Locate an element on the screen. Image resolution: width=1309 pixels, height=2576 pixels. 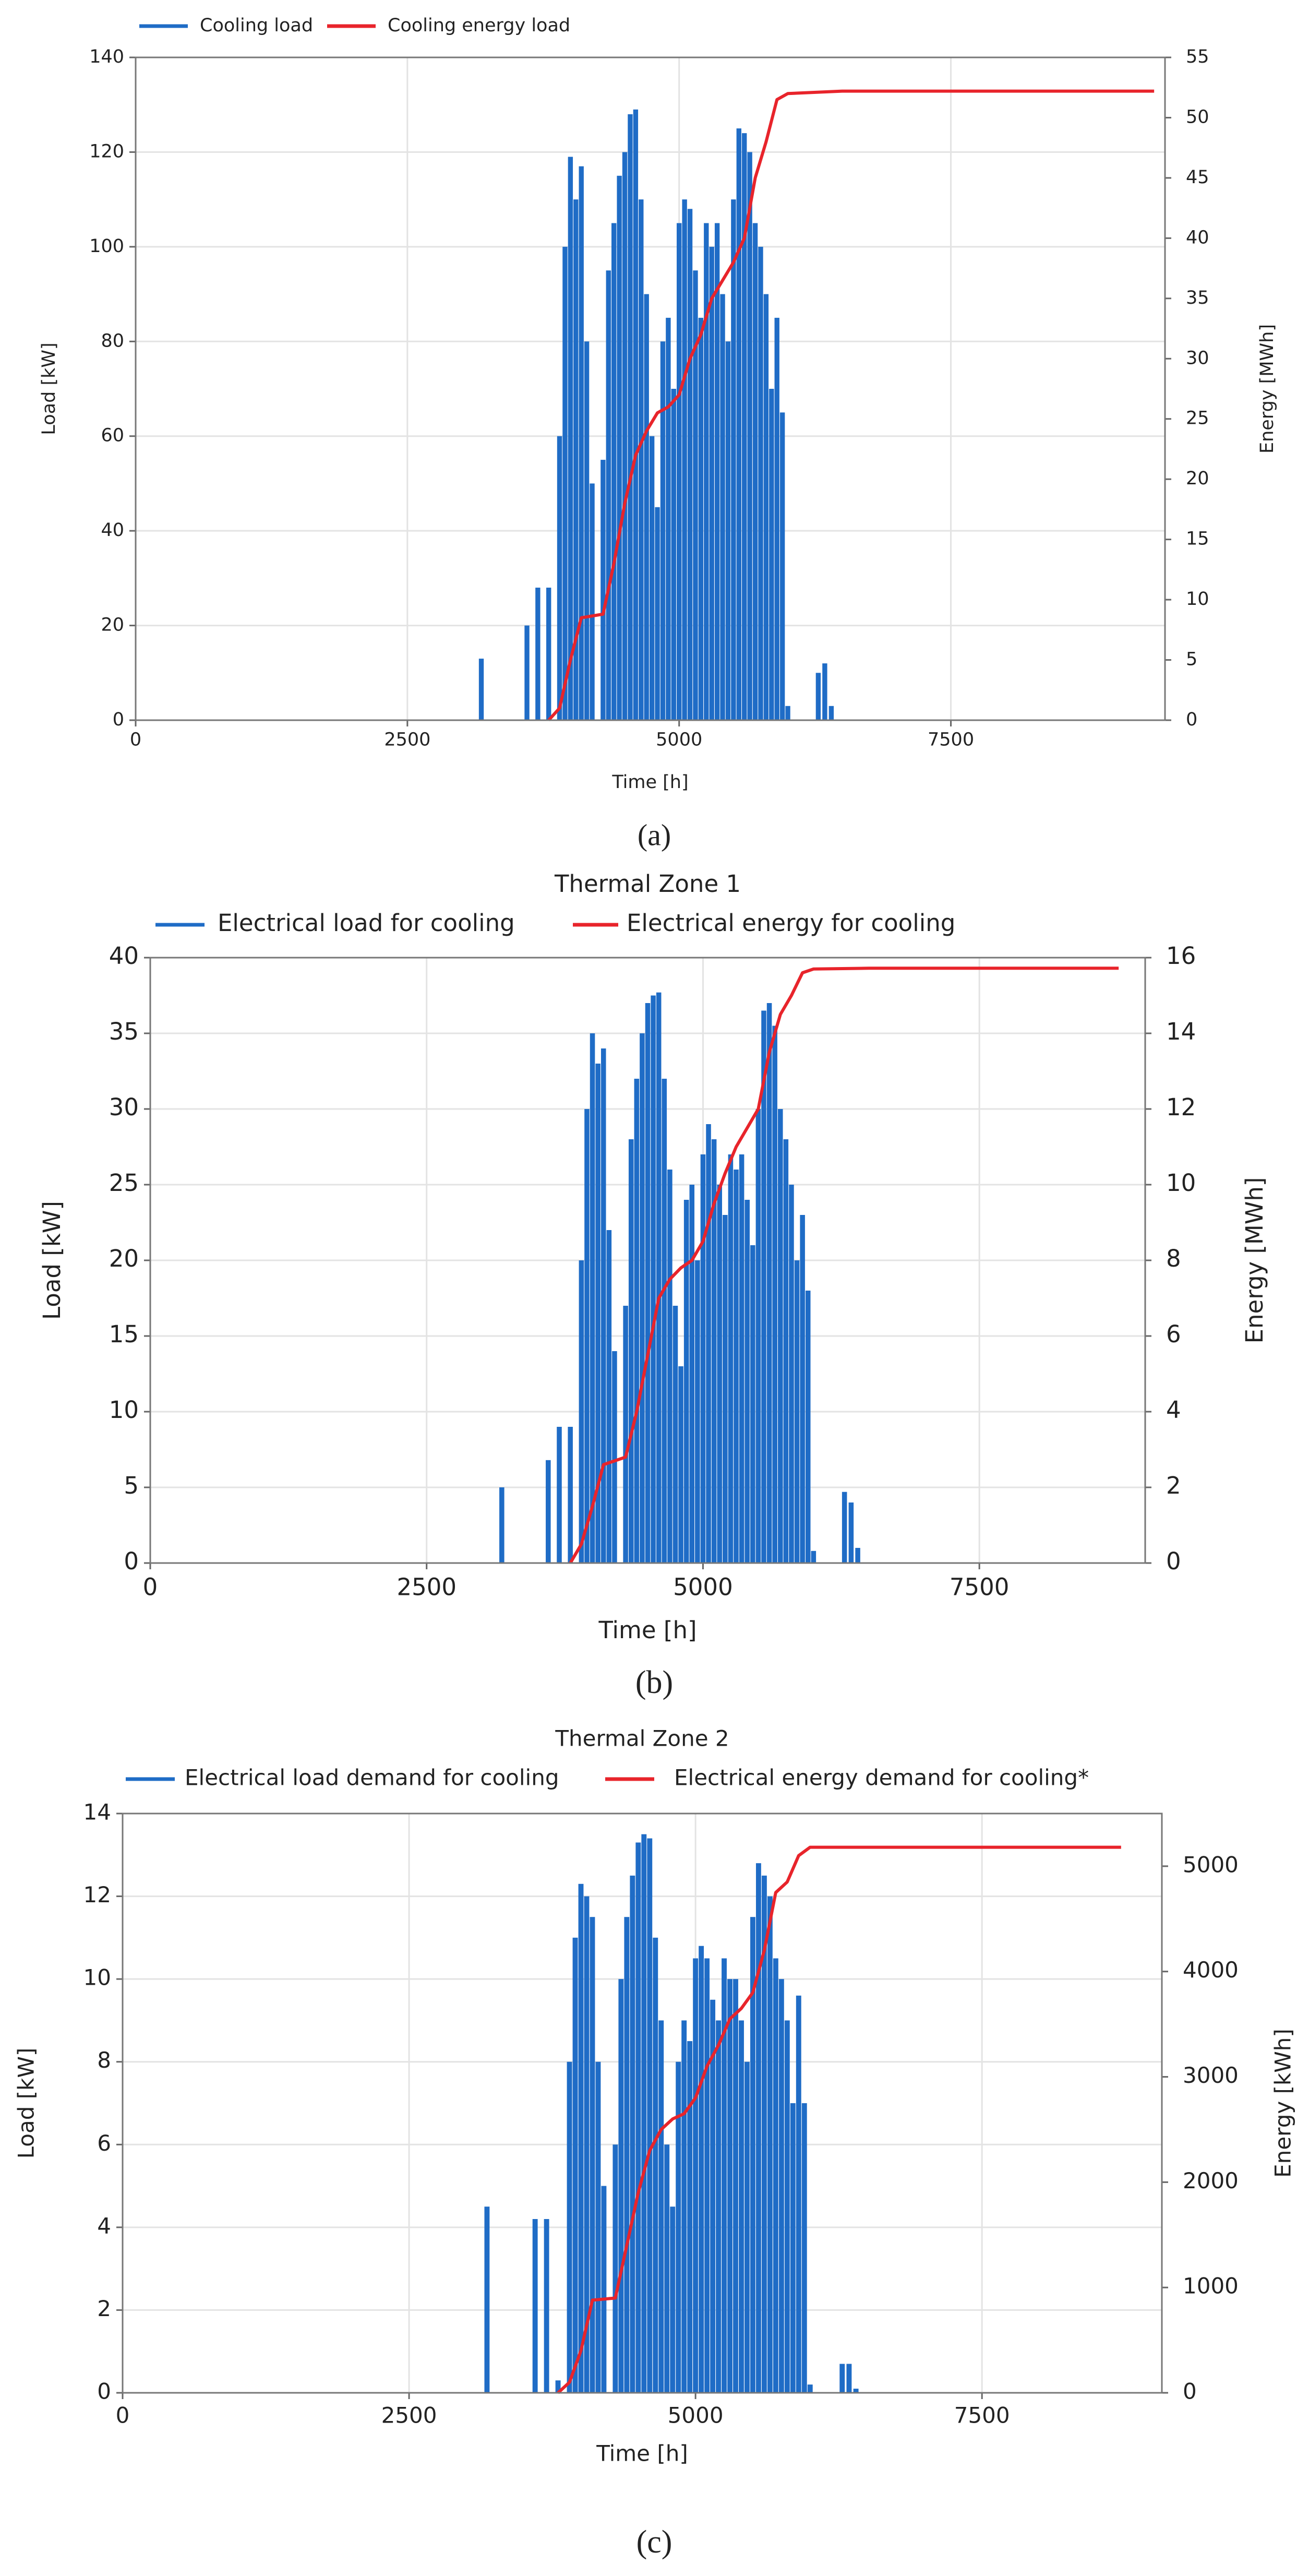
x-tick-label: 2500 is located at coordinates (409, 2416).